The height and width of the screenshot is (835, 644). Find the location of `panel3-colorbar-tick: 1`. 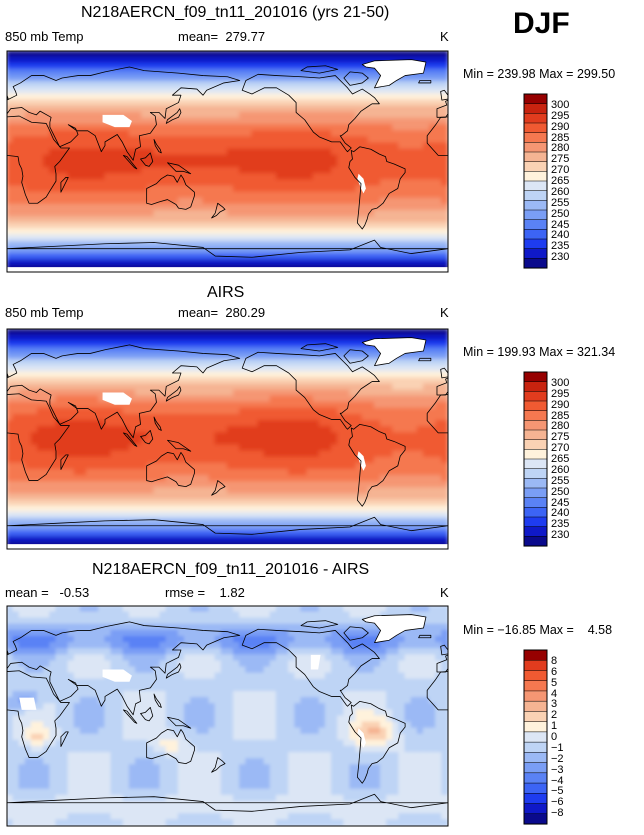

panel3-colorbar-tick: 1 is located at coordinates (554, 726).